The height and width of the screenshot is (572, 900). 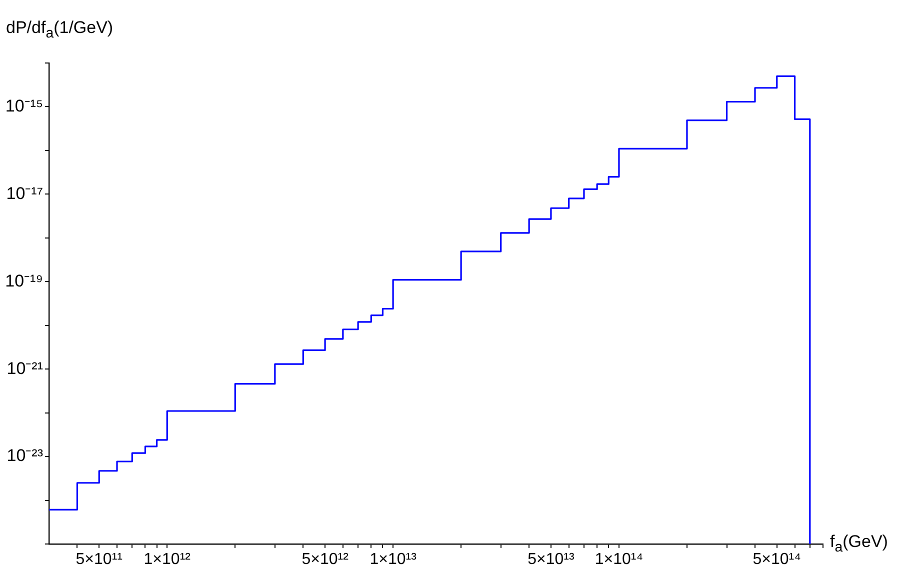 I want to click on x-tick-label: 5×10¹⁴, so click(x=777, y=559).